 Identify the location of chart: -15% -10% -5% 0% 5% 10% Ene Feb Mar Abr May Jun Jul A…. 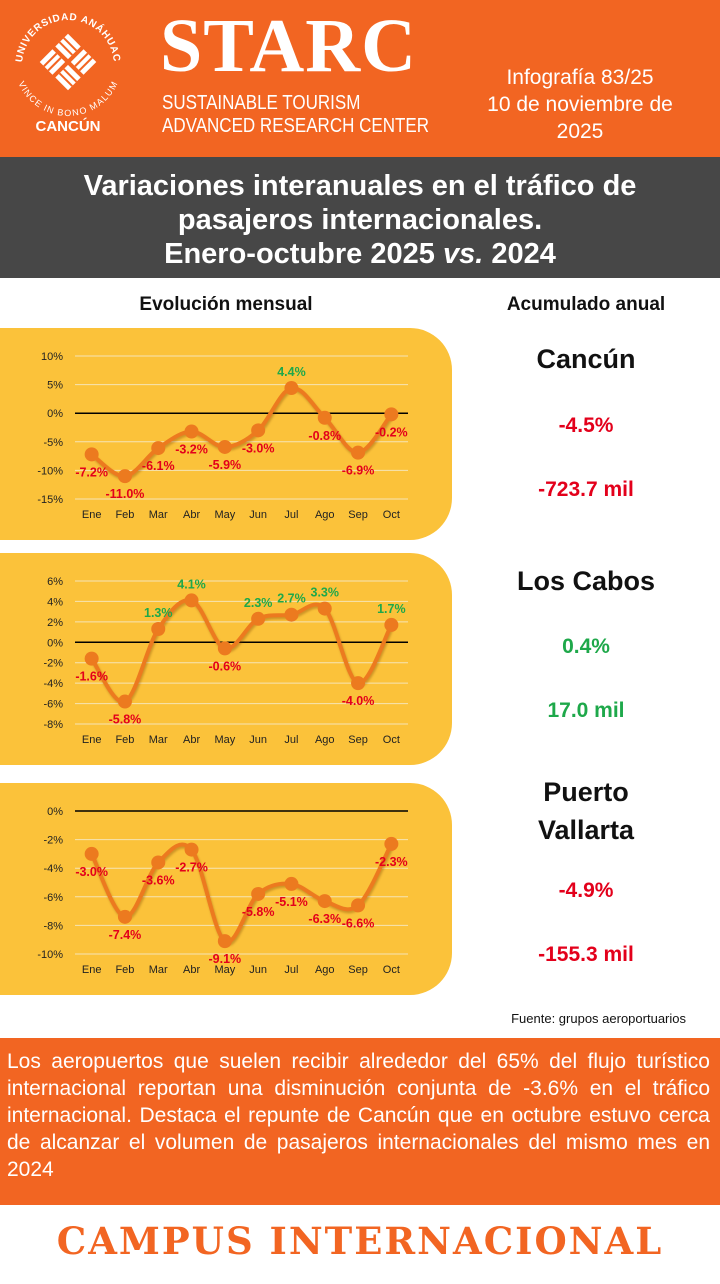
(222, 436).